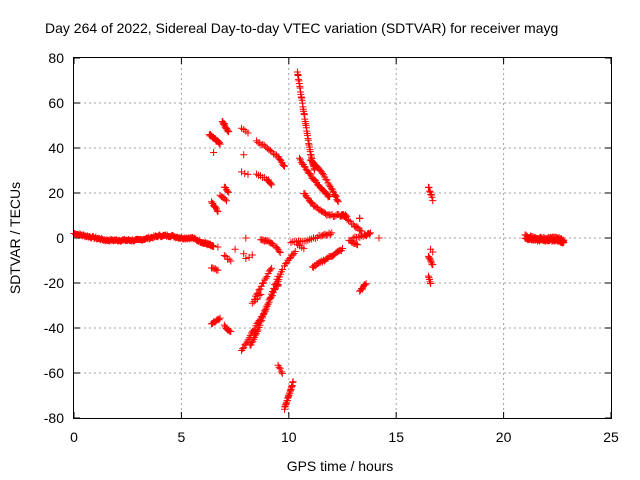 The height and width of the screenshot is (480, 640). Describe the element at coordinates (340, 466) in the screenshot. I see `x-axis-label: GPS time / hours` at that location.